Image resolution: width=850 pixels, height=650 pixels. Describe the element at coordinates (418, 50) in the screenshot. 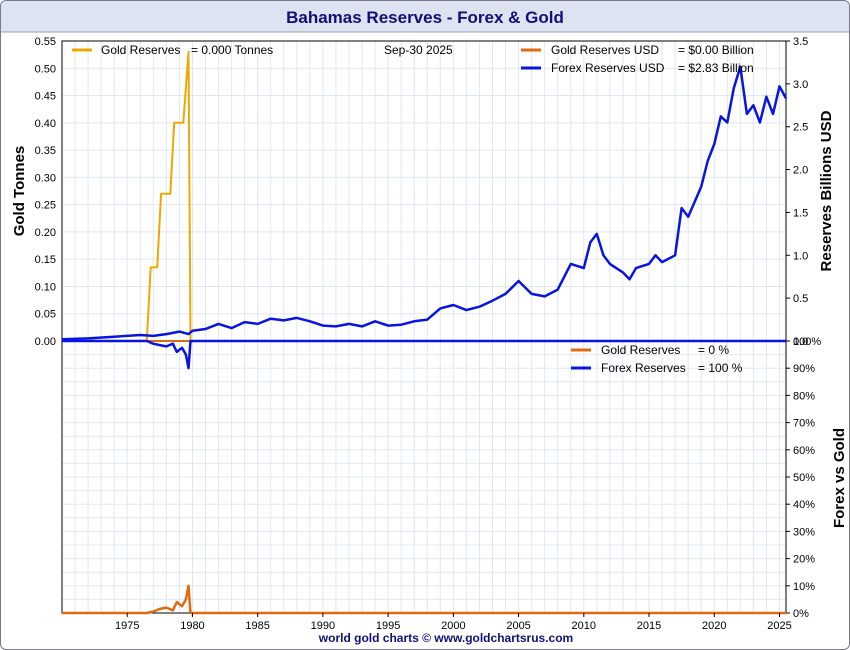

I see `date-label: Sep-30 2025` at that location.